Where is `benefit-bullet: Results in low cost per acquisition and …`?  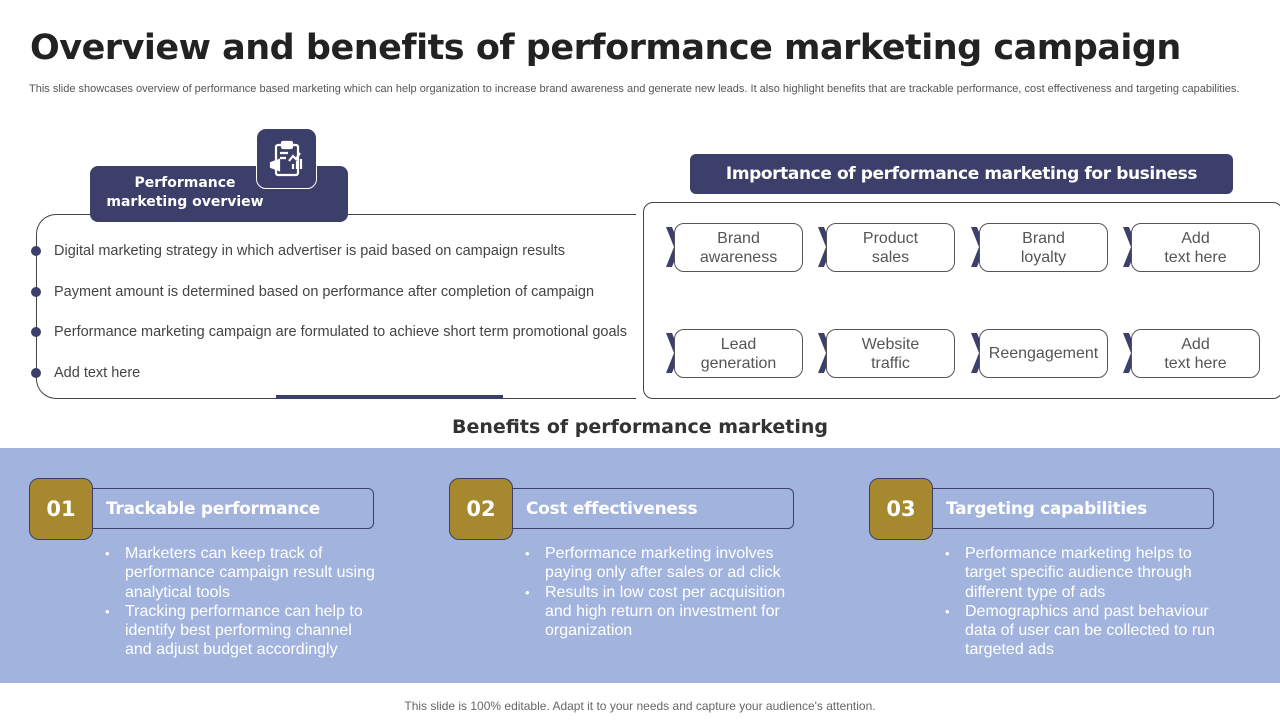
benefit-bullet: Results in low cost per acquisition and … is located at coordinates (660, 612).